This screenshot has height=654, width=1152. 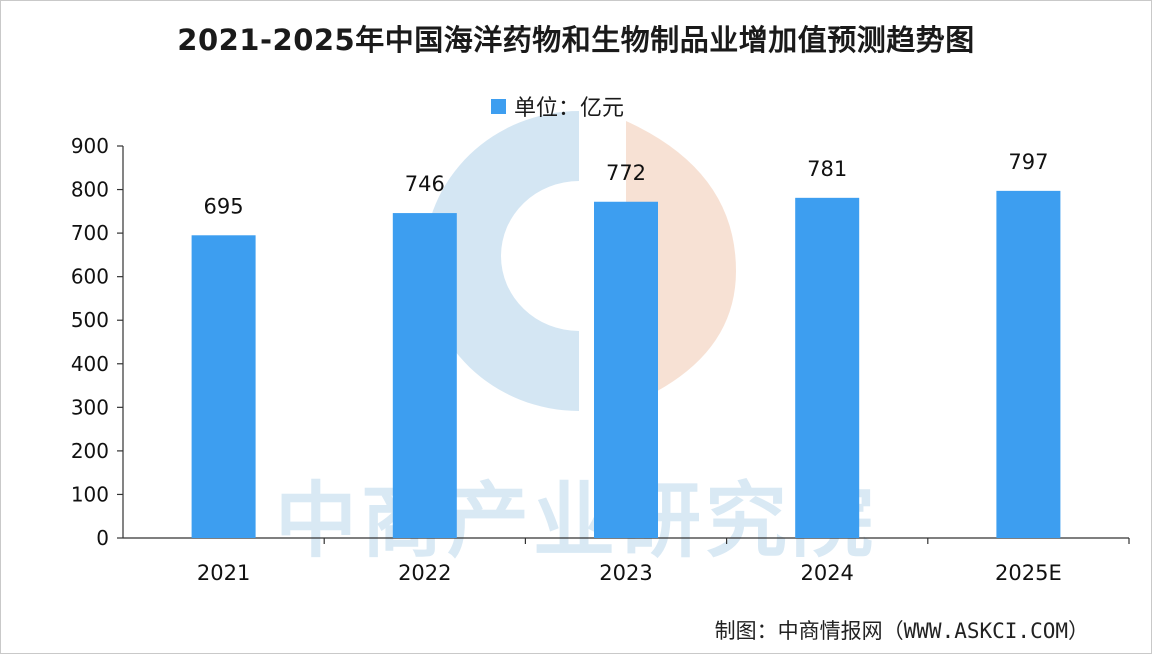 What do you see at coordinates (425, 184) in the screenshot?
I see `data-label: 746` at bounding box center [425, 184].